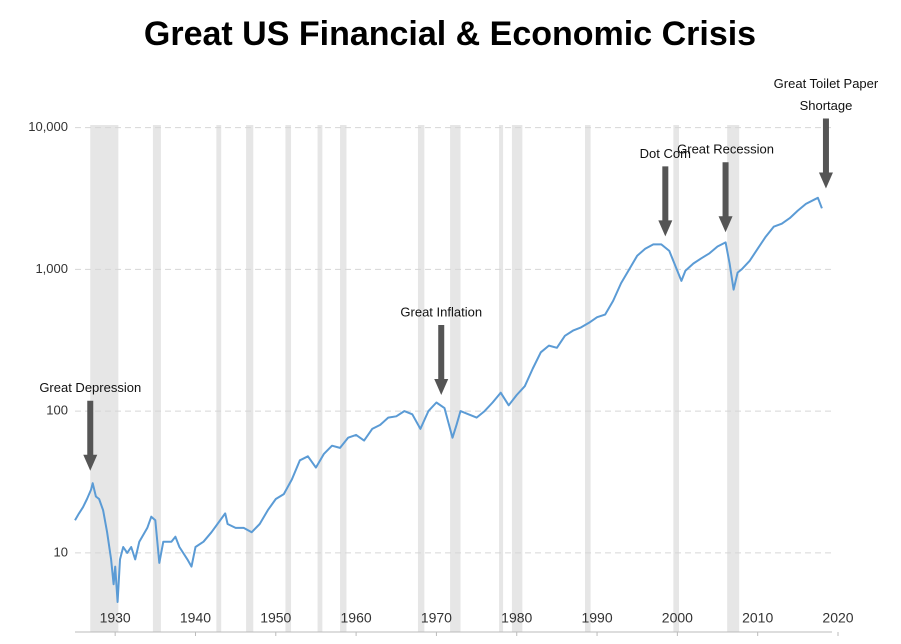 The height and width of the screenshot is (644, 901). Describe the element at coordinates (275, 618) in the screenshot. I see `x-tick-label: 1950` at that location.